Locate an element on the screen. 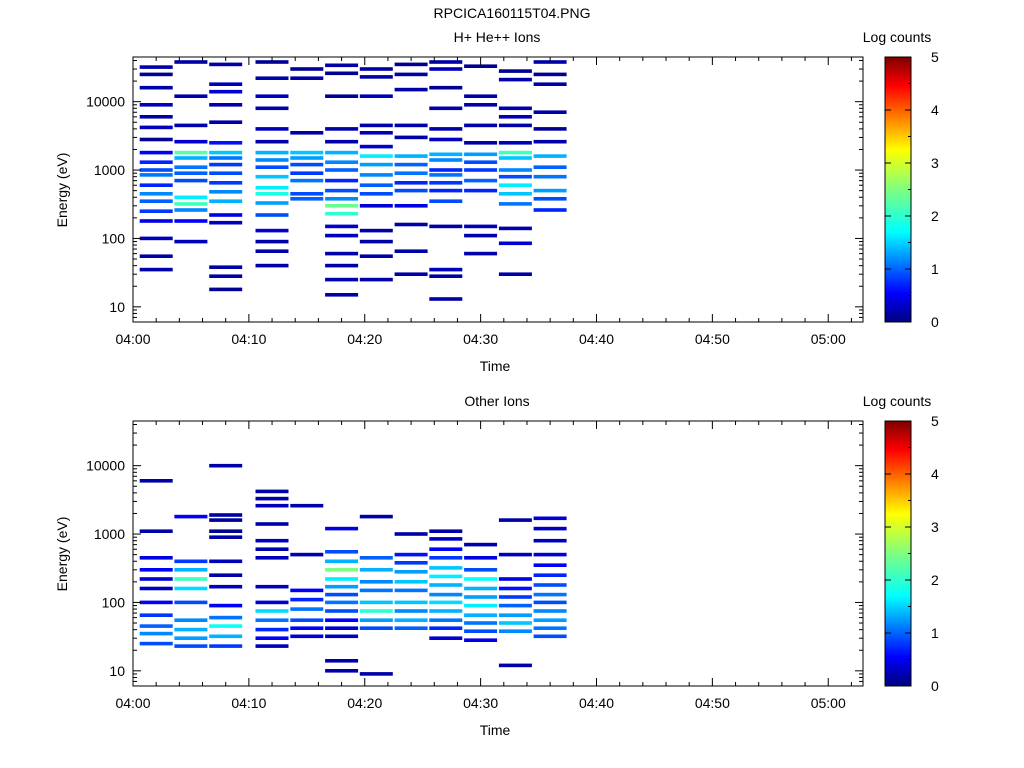 The height and width of the screenshot is (768, 1024). other-ions-xlabel: Time is located at coordinates (495, 730).